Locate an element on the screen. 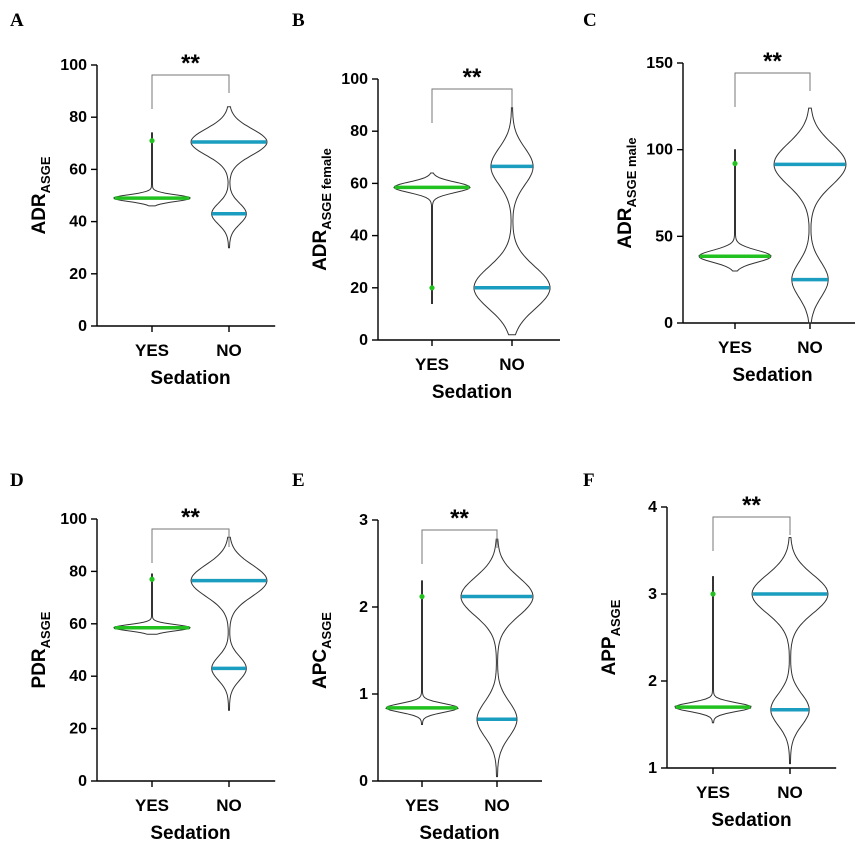 The image size is (865, 853). significance-label-e: ** is located at coordinates (459, 518).